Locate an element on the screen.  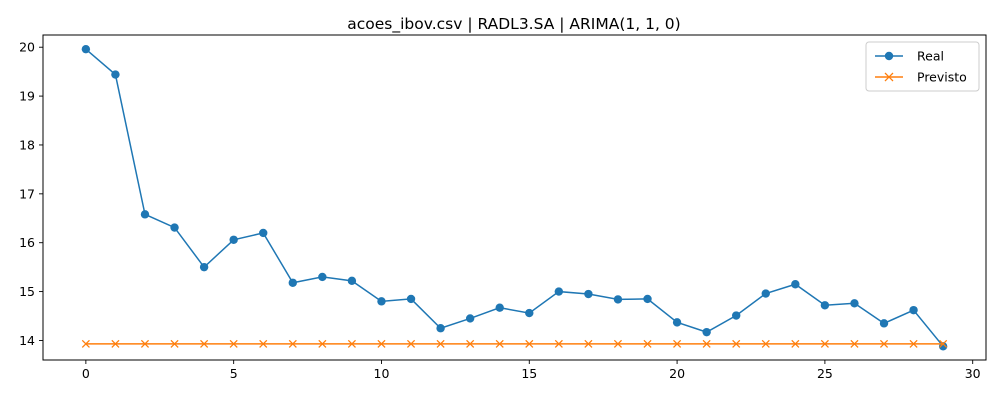
x-tick-label: 5 is located at coordinates (234, 373).